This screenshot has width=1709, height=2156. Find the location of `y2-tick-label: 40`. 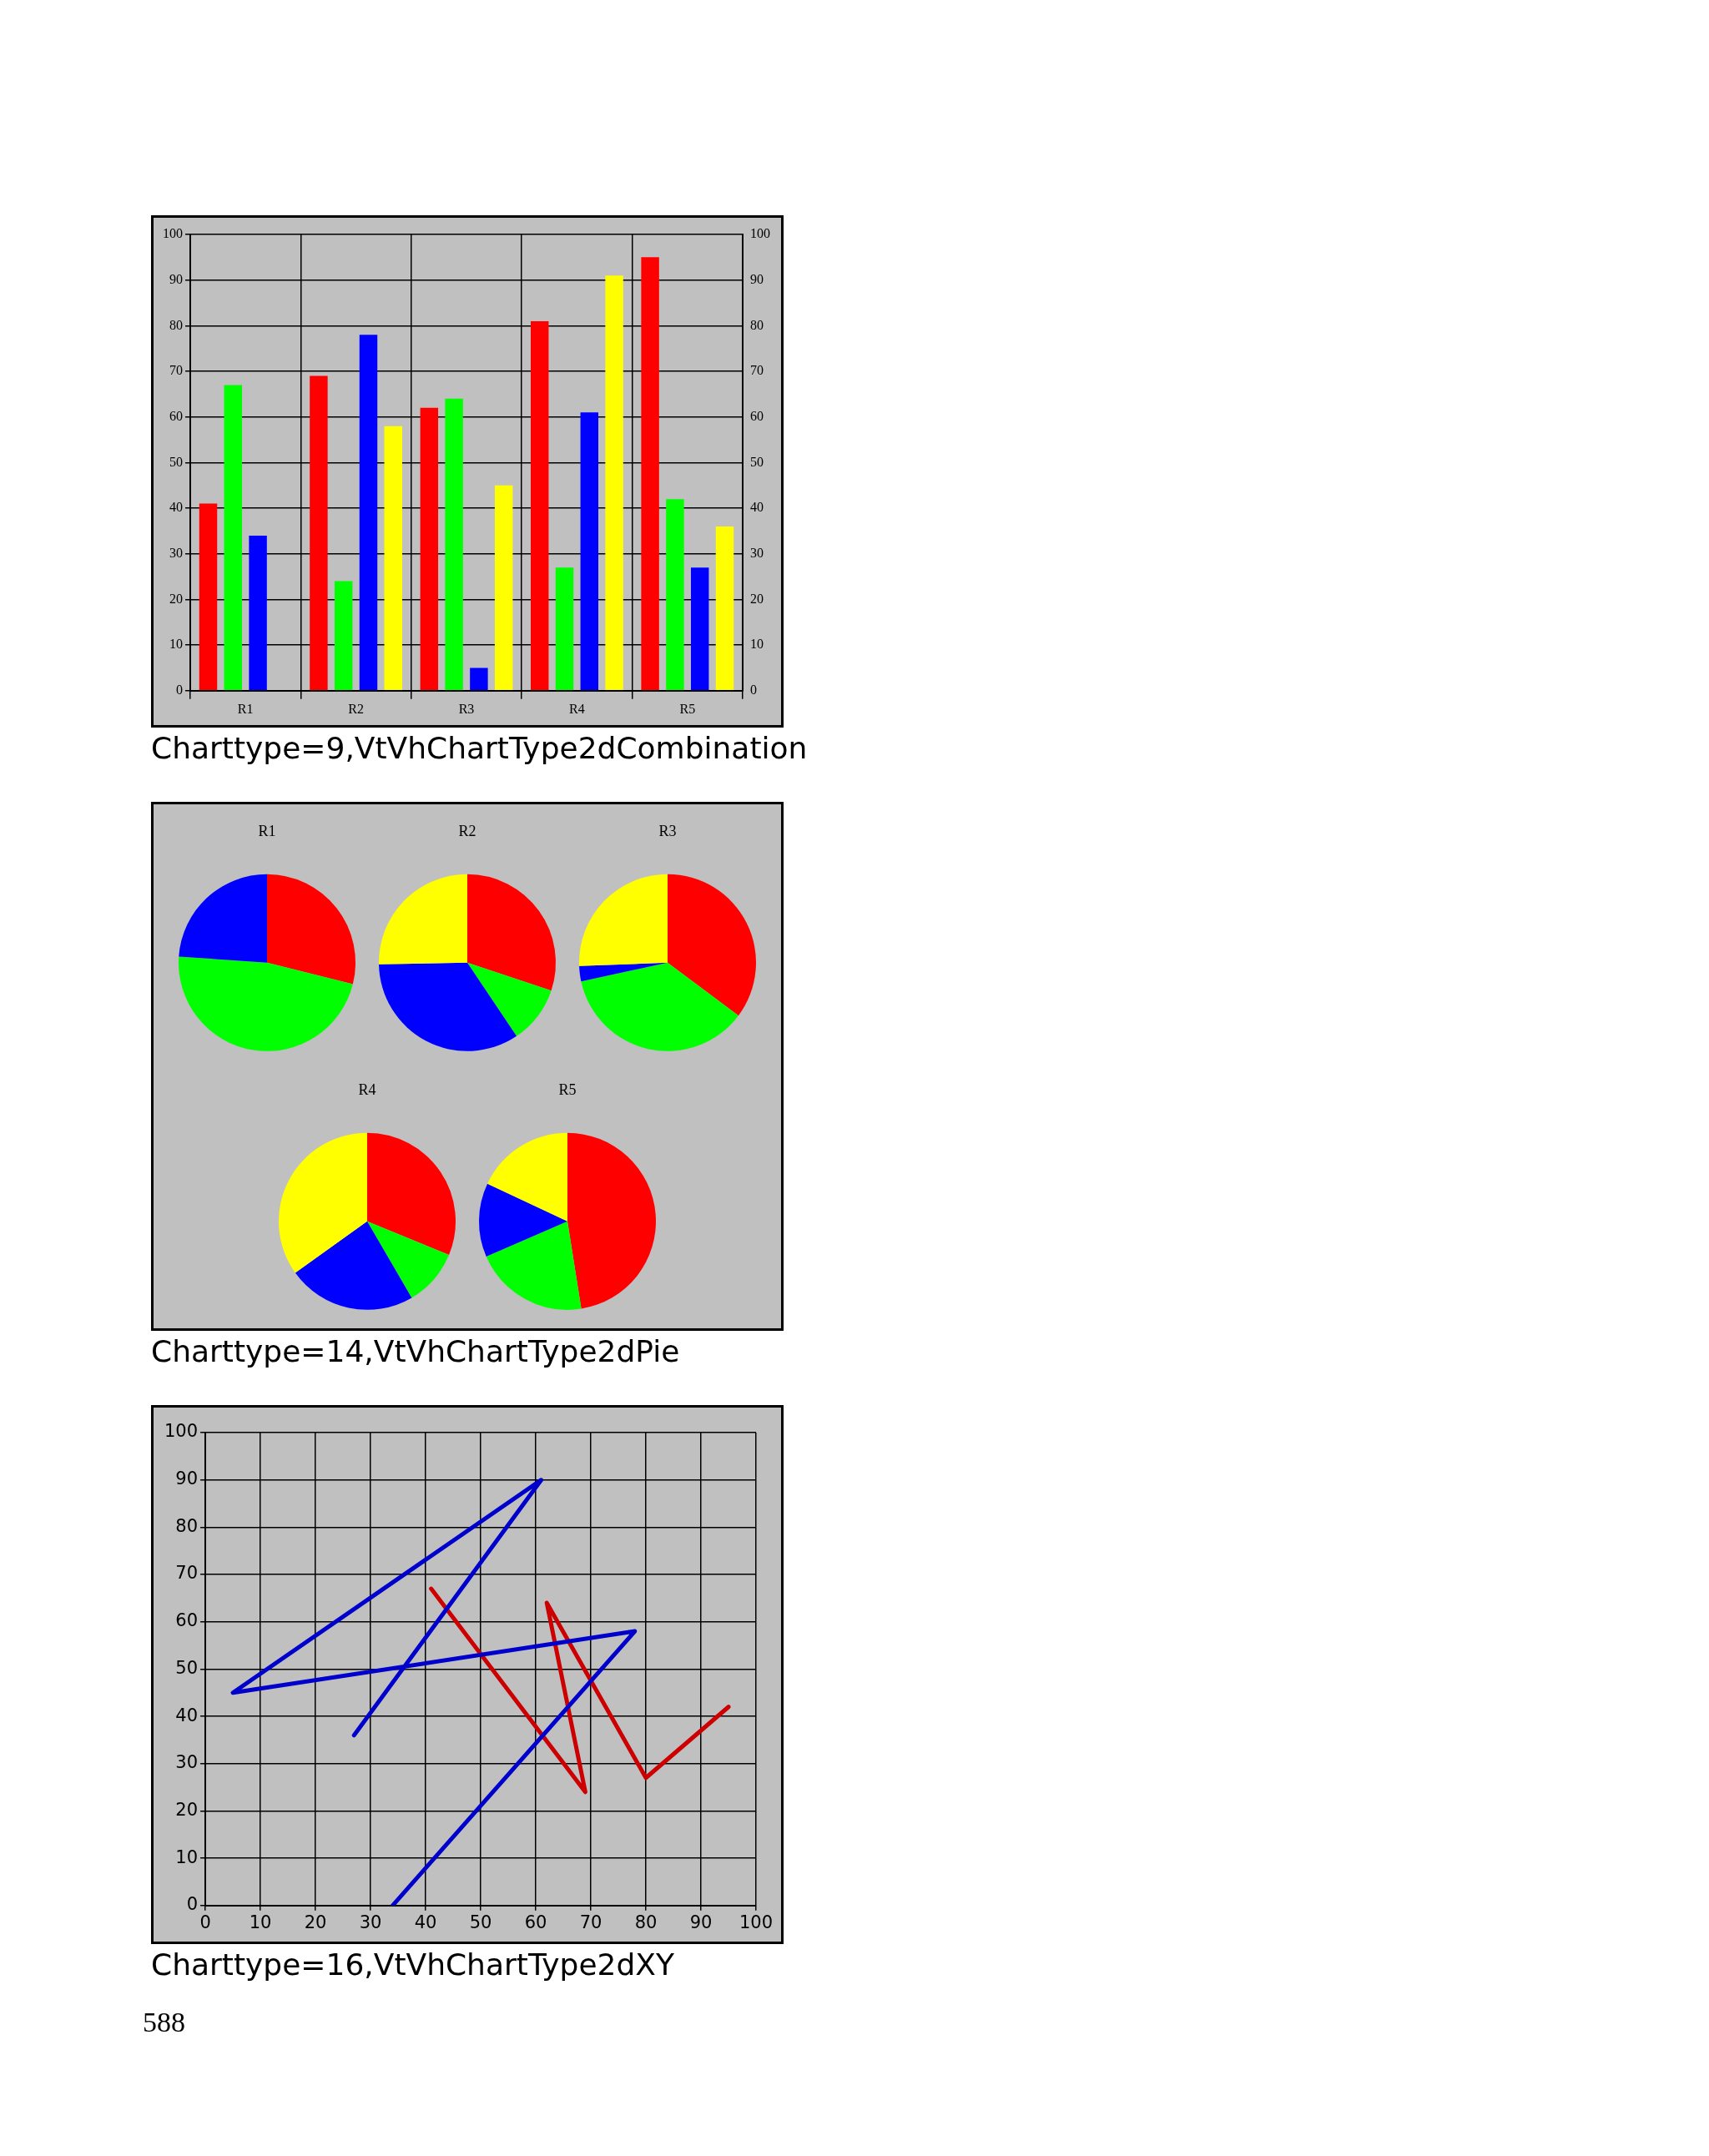

y2-tick-label: 40 is located at coordinates (757, 507).